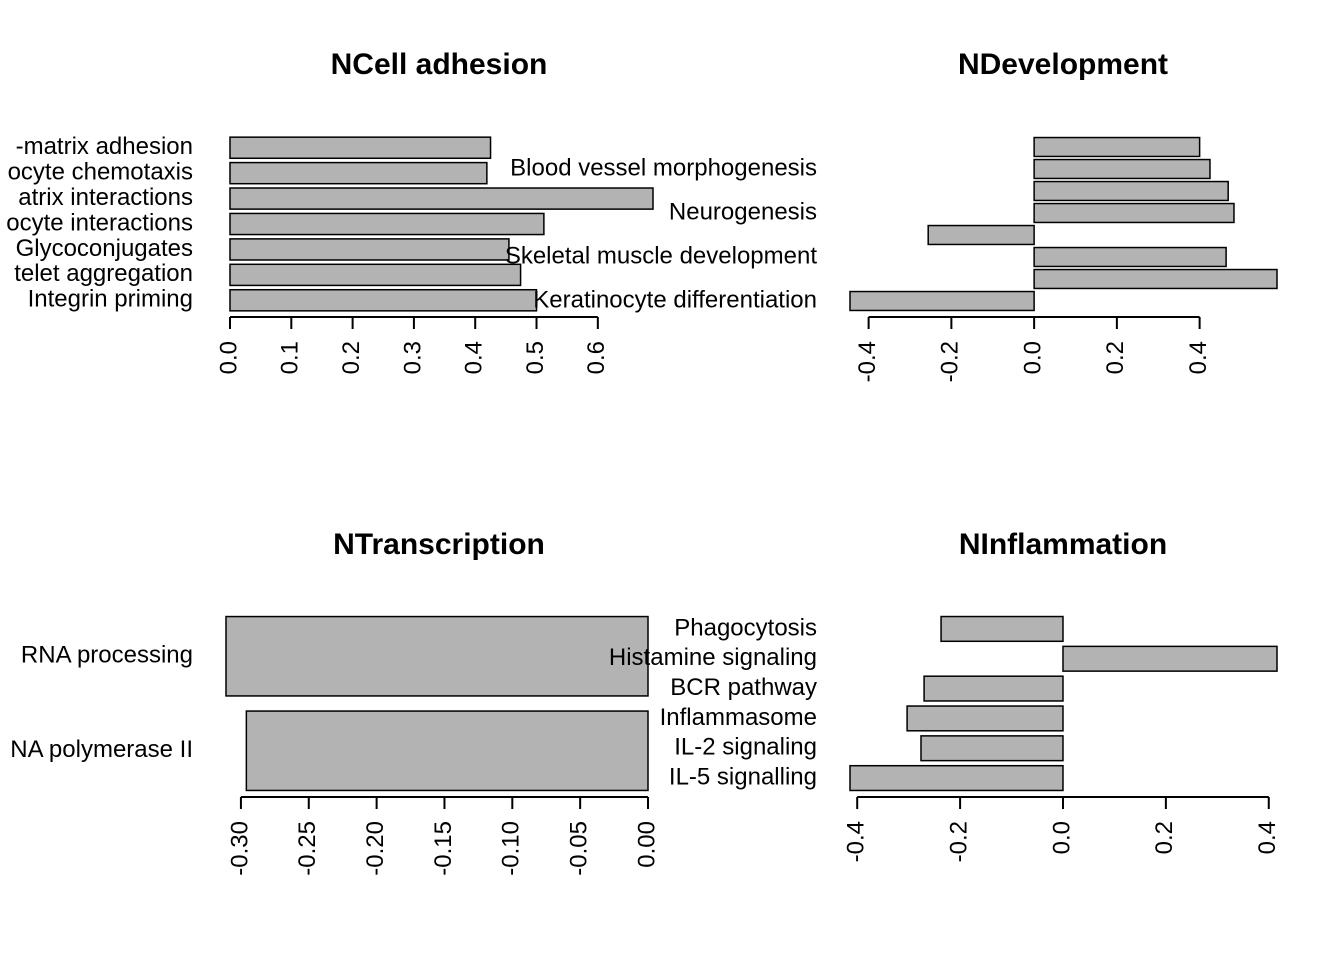  I want to click on category-label: RNA processing, so click(107, 655).